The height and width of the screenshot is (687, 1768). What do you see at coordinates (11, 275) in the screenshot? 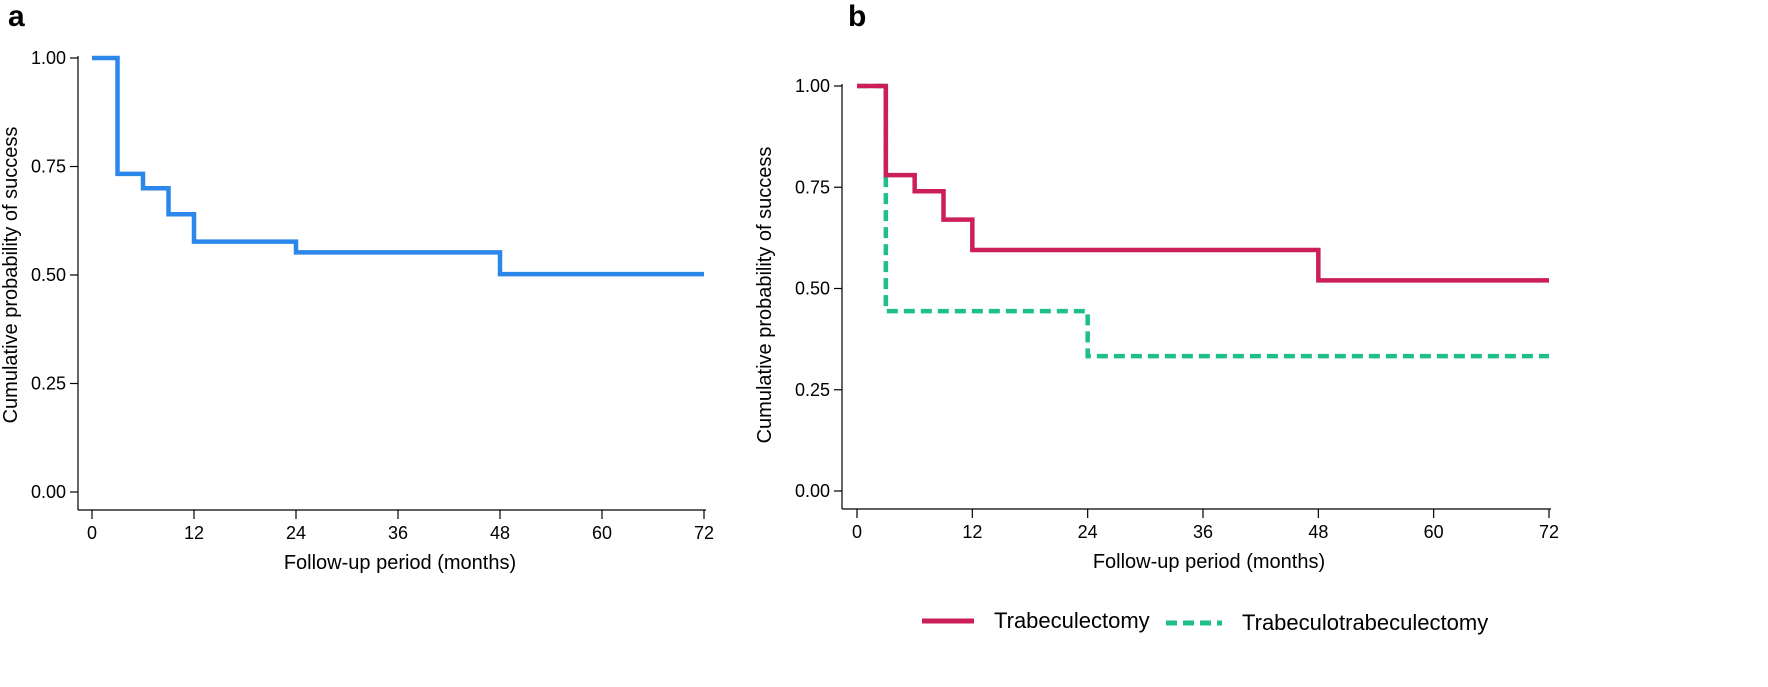
I see `panel-a-y-axis-title: Cumulative probability of success` at bounding box center [11, 275].